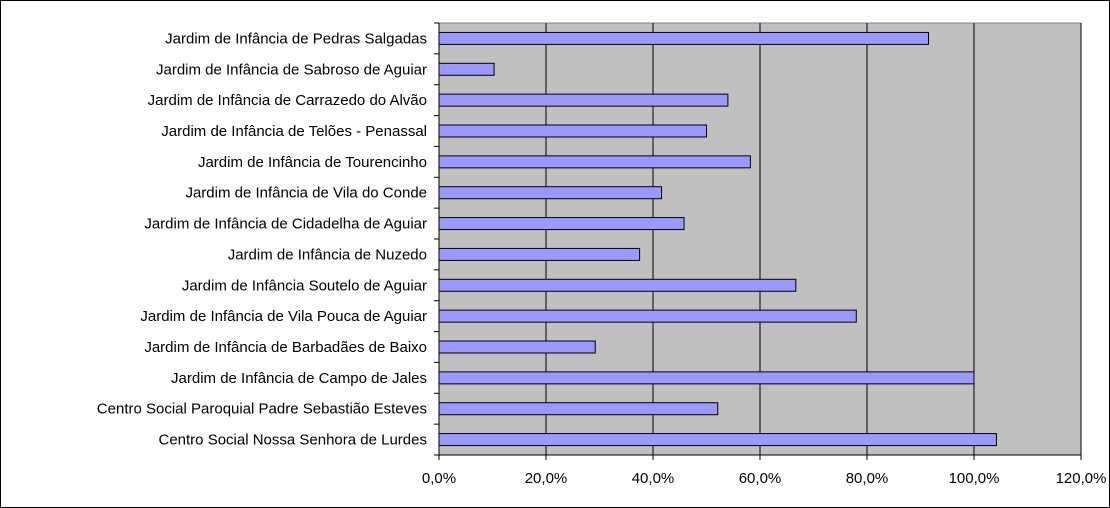 This screenshot has height=508, width=1110. I want to click on category-label: Jardim de Infância de Barbadães de Baixo, so click(285, 347).